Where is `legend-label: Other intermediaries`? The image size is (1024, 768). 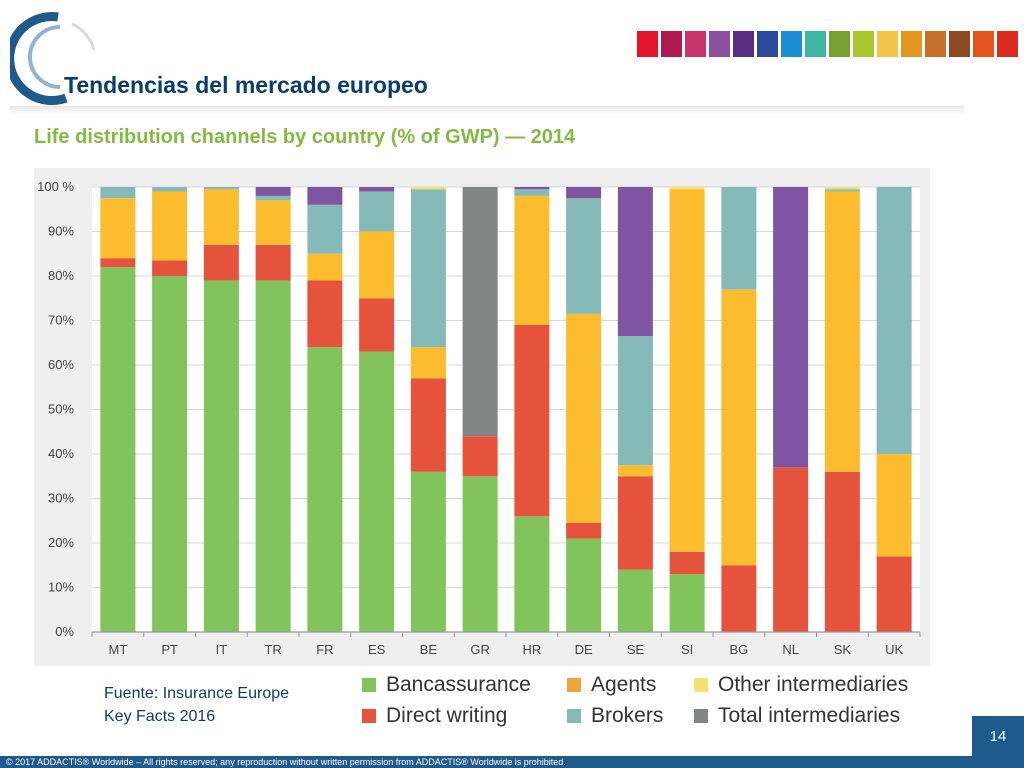
legend-label: Other intermediaries is located at coordinates (813, 684).